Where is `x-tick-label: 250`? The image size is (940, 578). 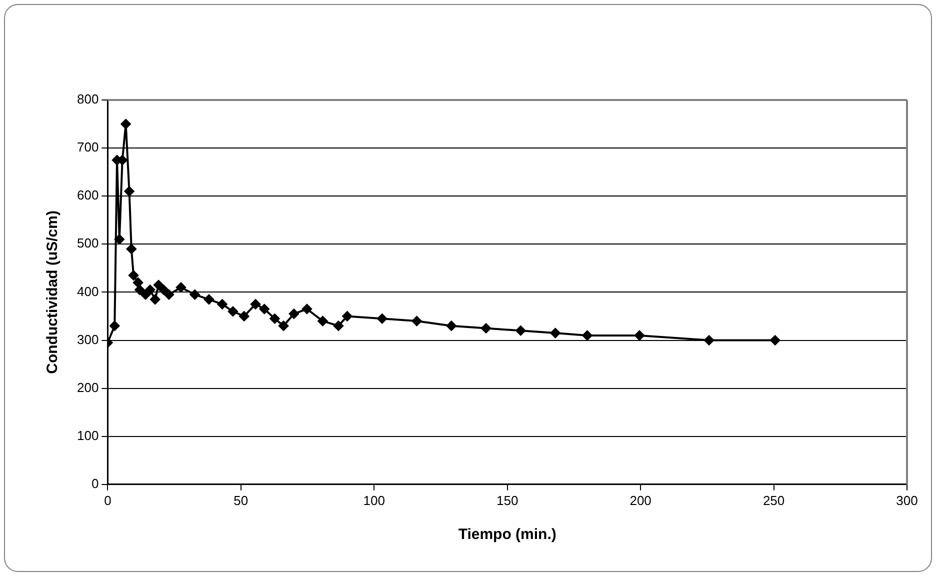 x-tick-label: 250 is located at coordinates (773, 500).